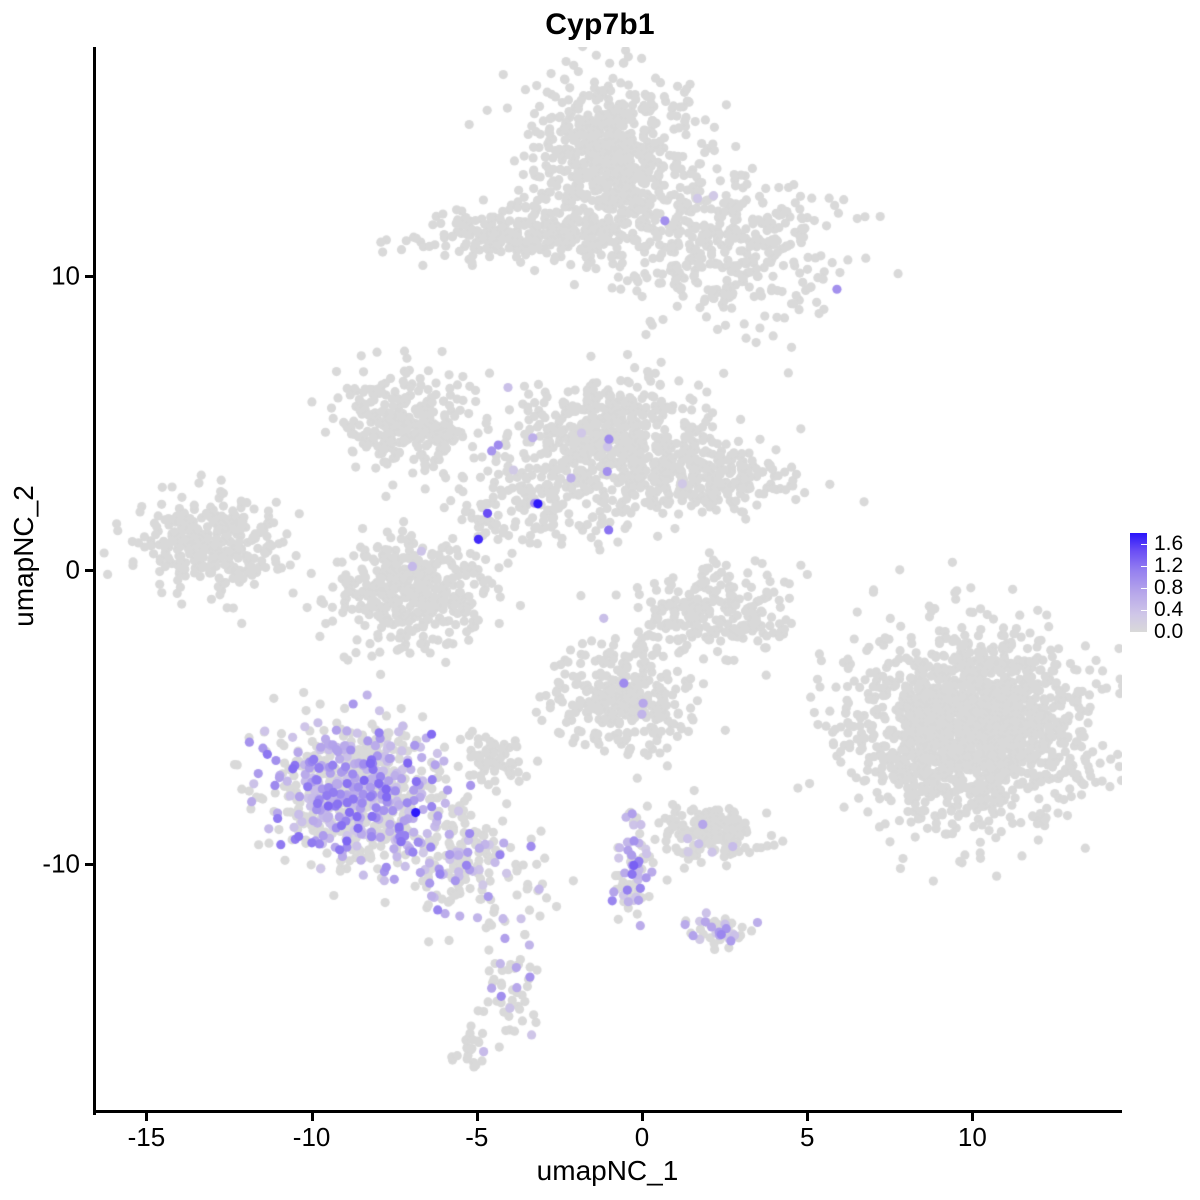 The image size is (1200, 1200). I want to click on x-tick-label: -5, so click(477, 1137).